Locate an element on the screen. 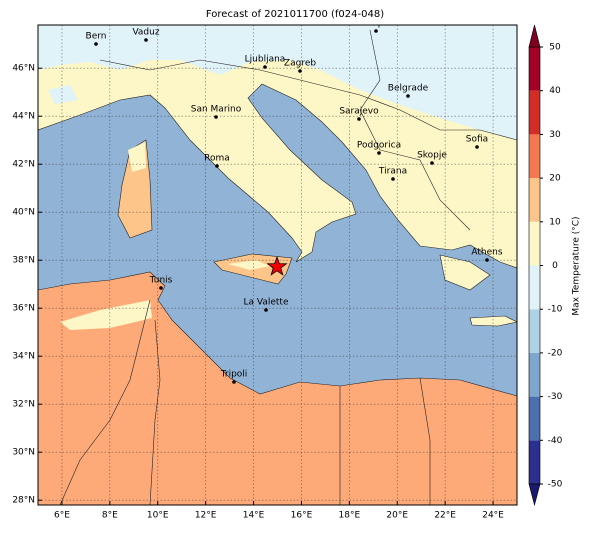 The image size is (592, 533). colorbar-tick-label: 50 is located at coordinates (555, 48).